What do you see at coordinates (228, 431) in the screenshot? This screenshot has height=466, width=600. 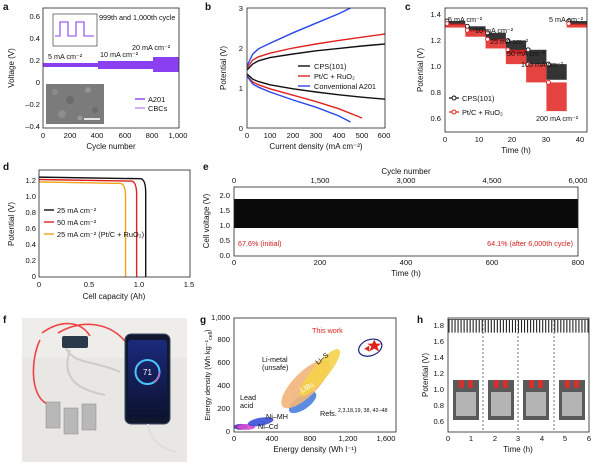 I see `g-ytick: 0` at bounding box center [228, 431].